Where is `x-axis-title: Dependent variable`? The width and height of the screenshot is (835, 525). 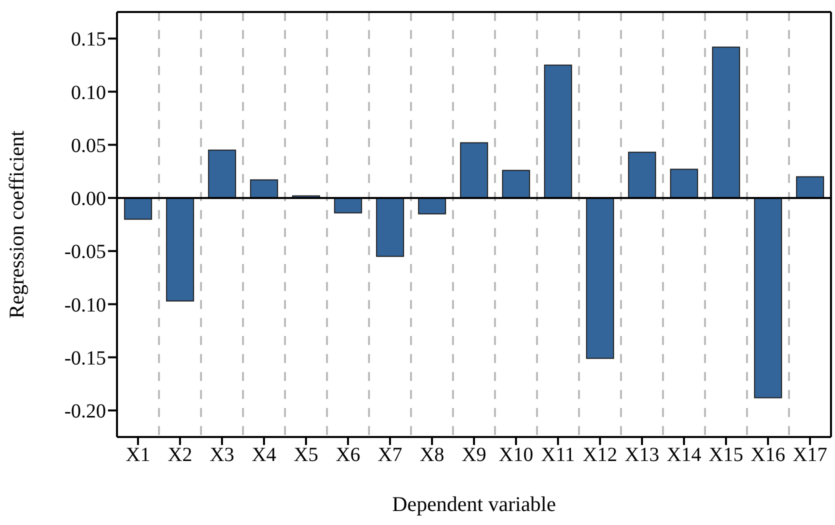
x-axis-title: Dependent variable is located at coordinates (474, 504).